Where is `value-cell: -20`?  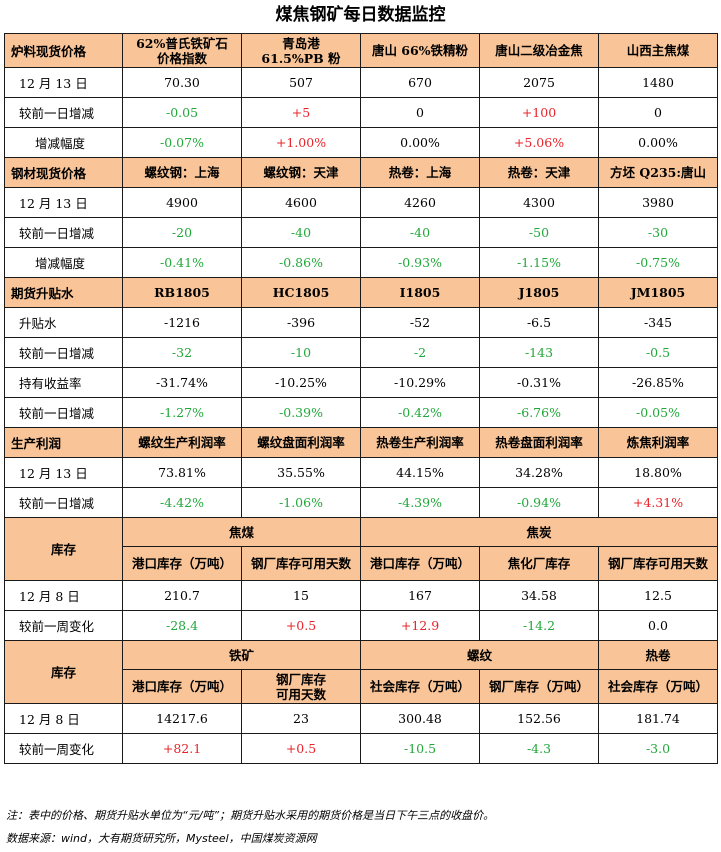 value-cell: -20 is located at coordinates (182, 232).